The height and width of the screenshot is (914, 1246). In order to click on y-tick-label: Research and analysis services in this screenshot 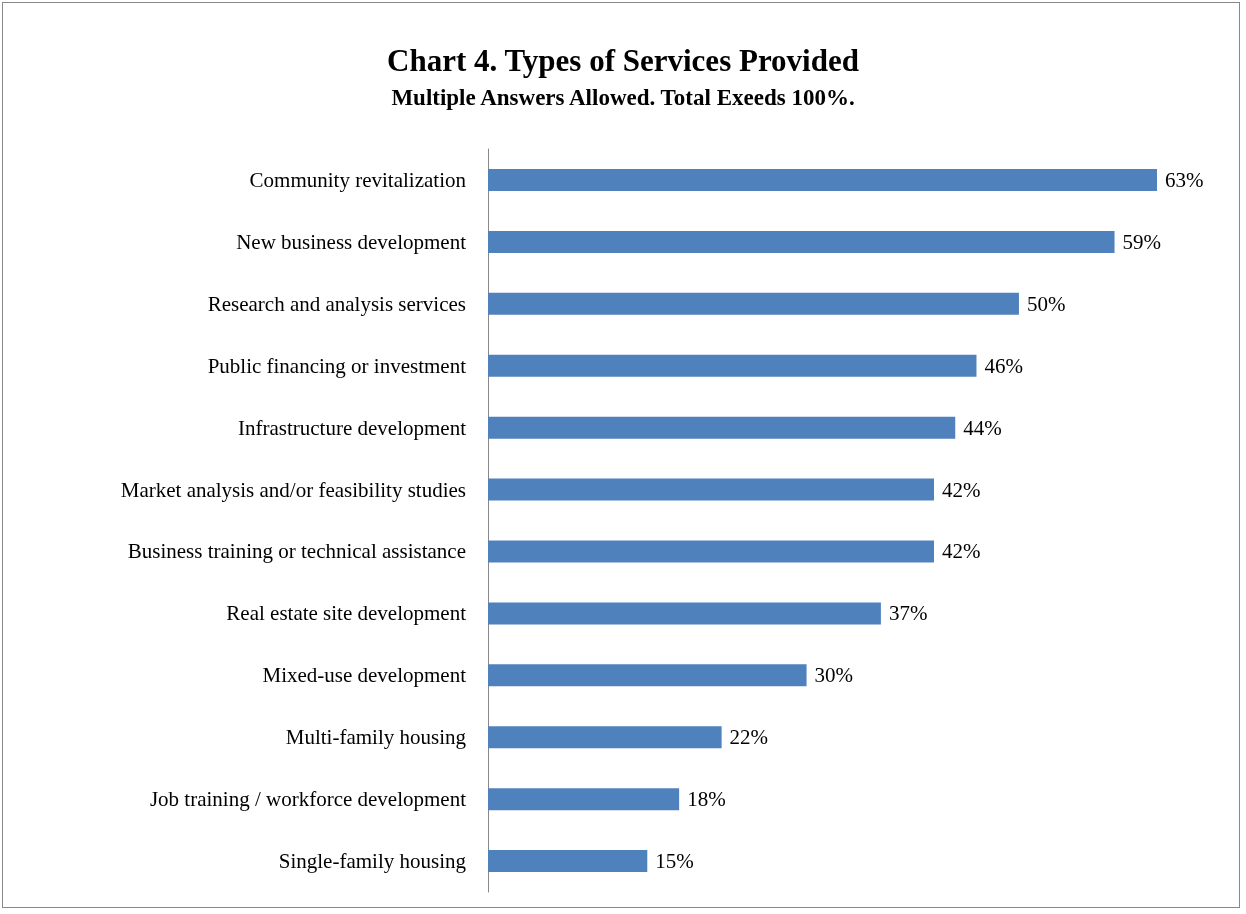, I will do `click(336, 303)`.